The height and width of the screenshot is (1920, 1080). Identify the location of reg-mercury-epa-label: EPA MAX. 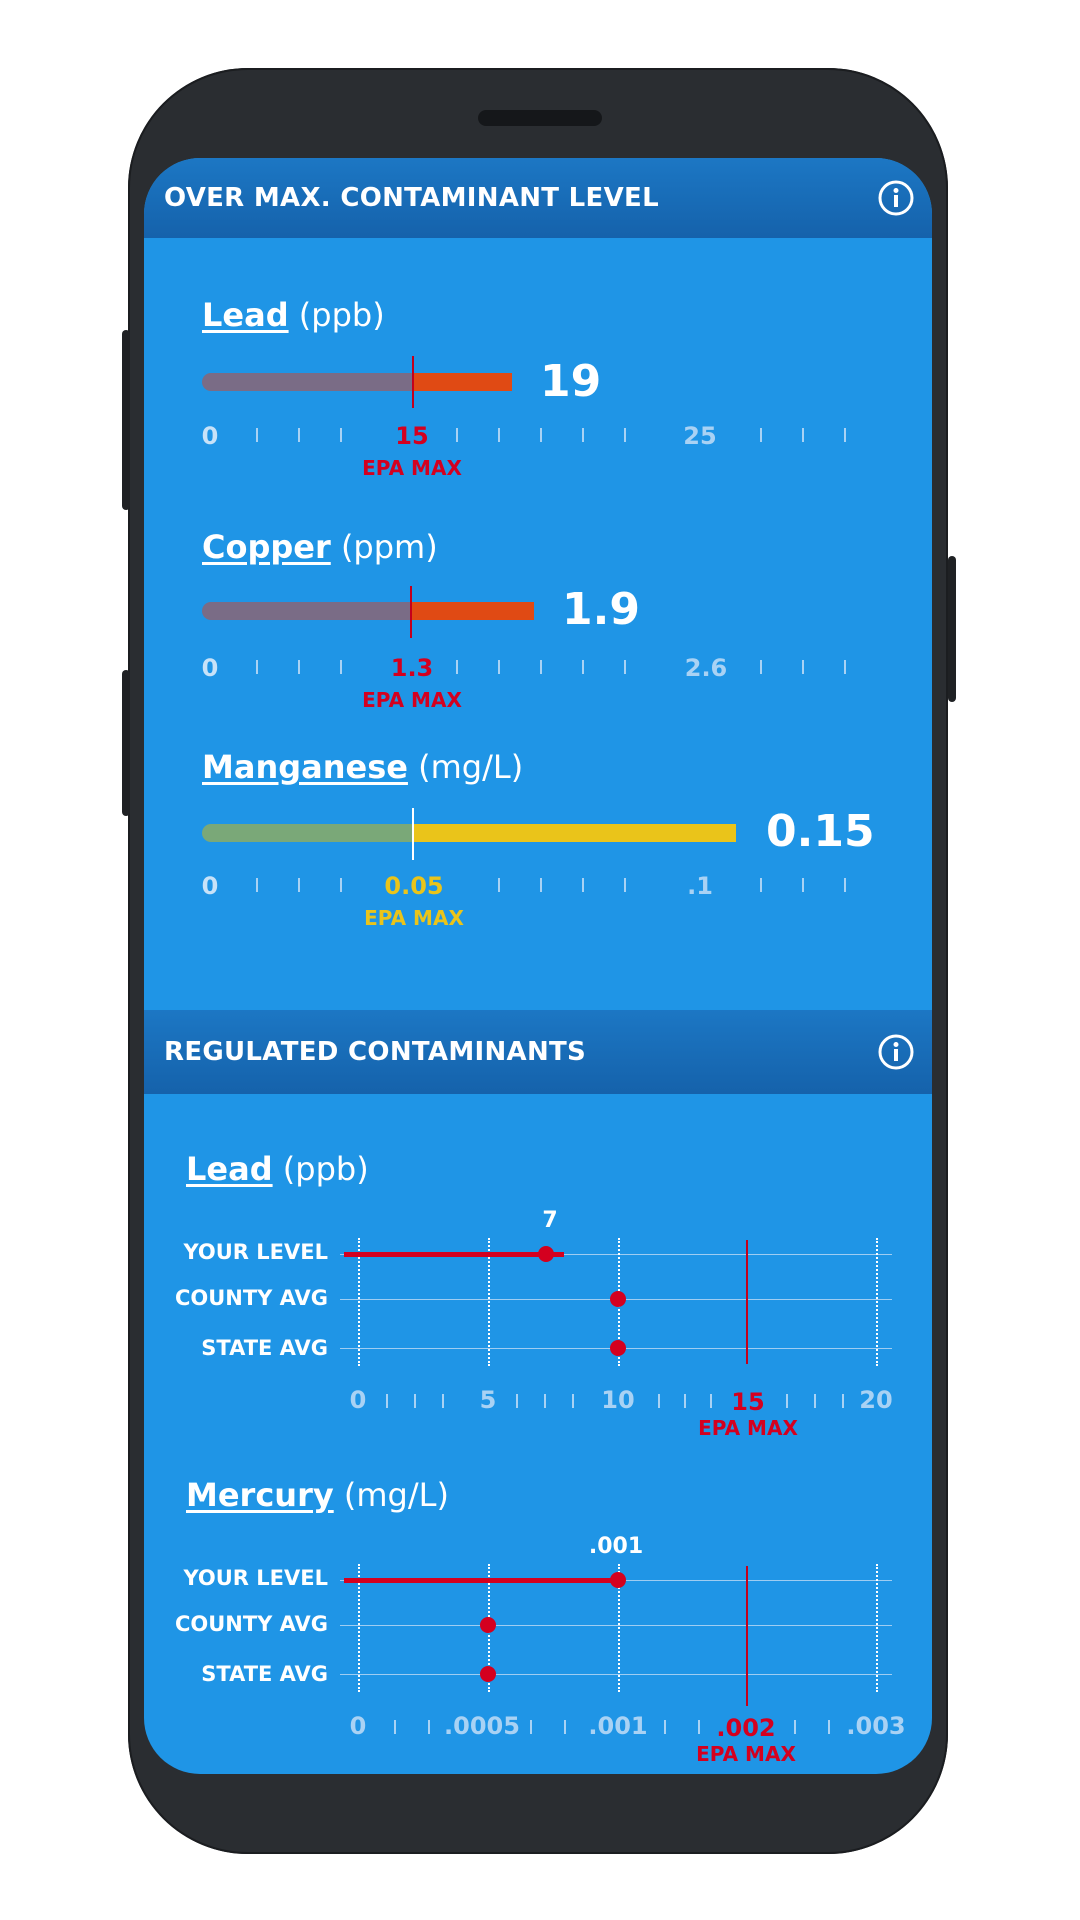
(746, 1754).